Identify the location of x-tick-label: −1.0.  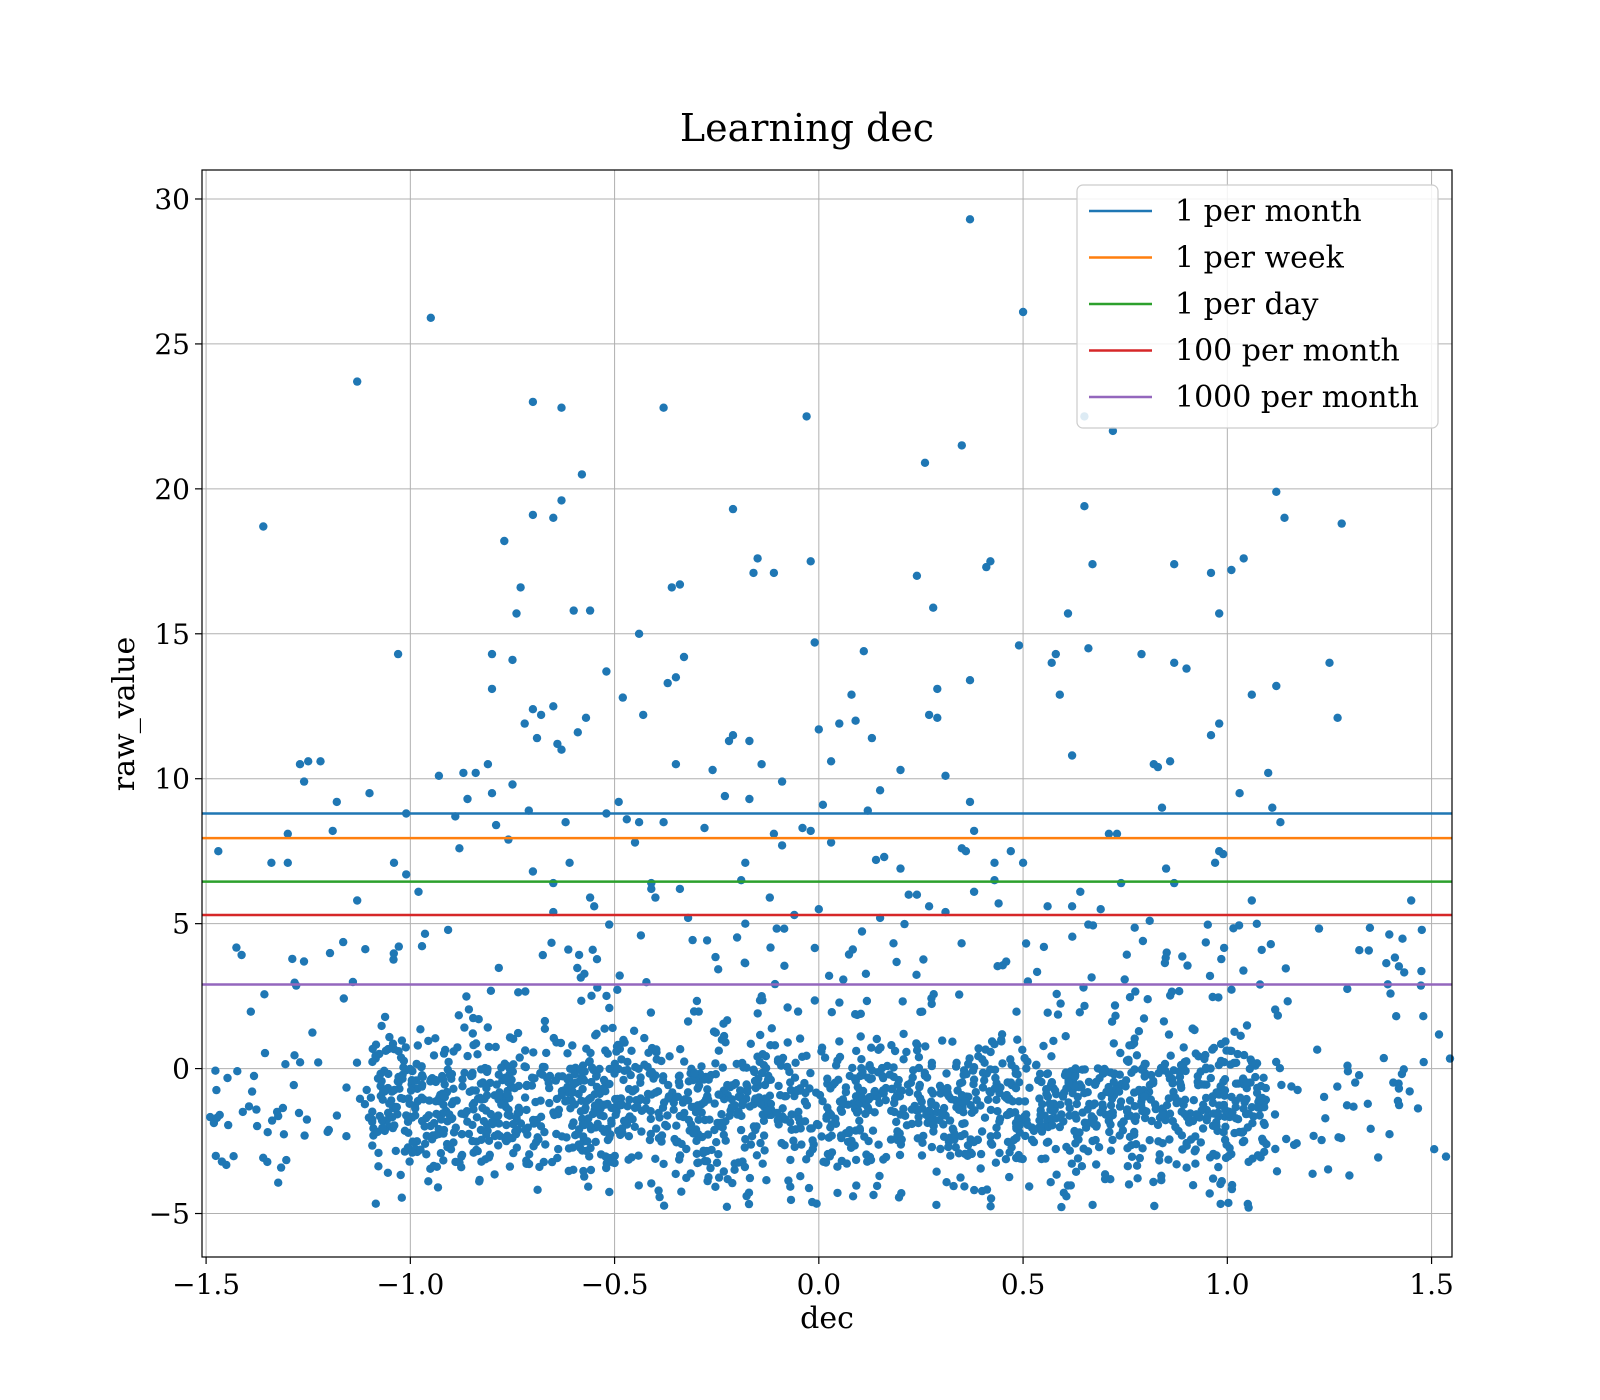
(410, 1284).